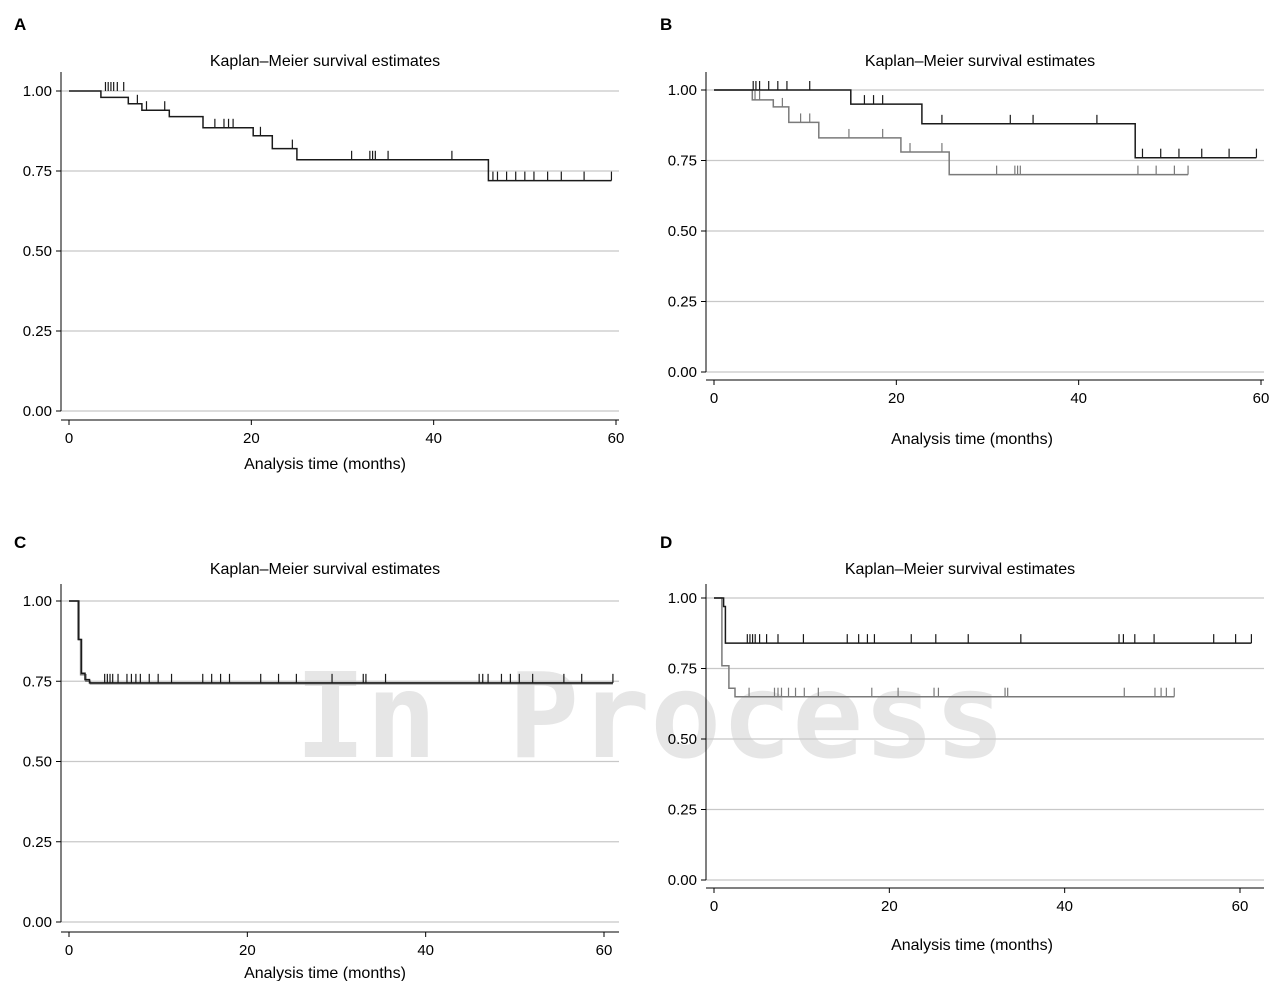  What do you see at coordinates (666, 542) in the screenshot?
I see `panel-letter: D` at bounding box center [666, 542].